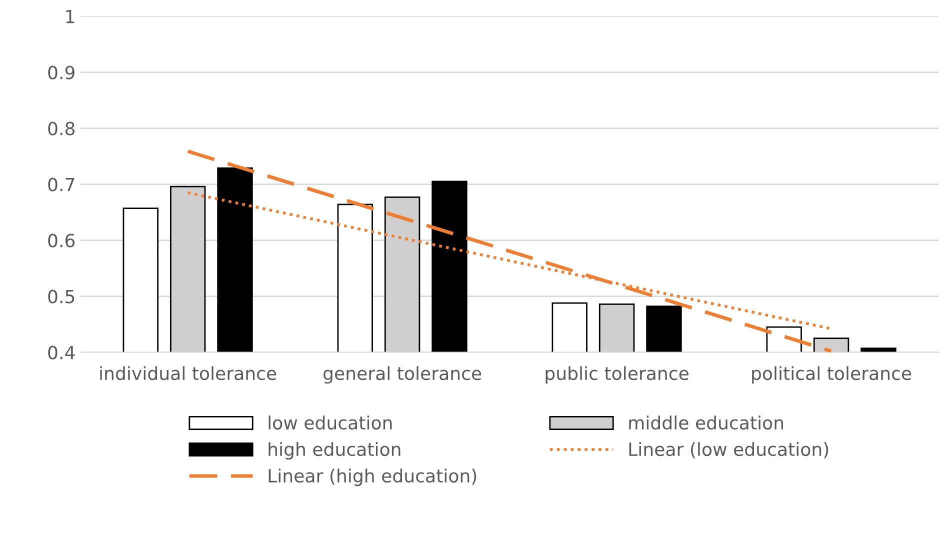 Image resolution: width=948 pixels, height=542 pixels. I want to click on y-tick-label: 0.5, so click(61, 297).